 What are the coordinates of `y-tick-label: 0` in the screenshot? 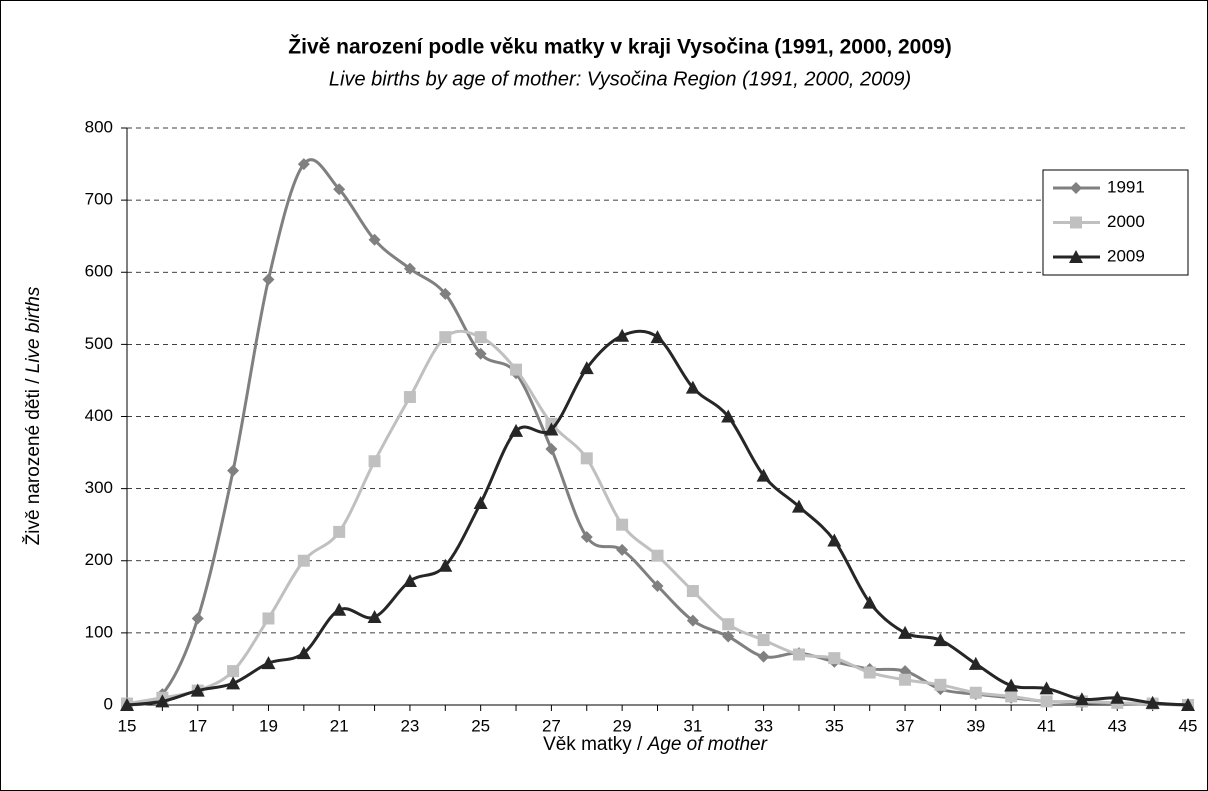 It's located at (108, 703).